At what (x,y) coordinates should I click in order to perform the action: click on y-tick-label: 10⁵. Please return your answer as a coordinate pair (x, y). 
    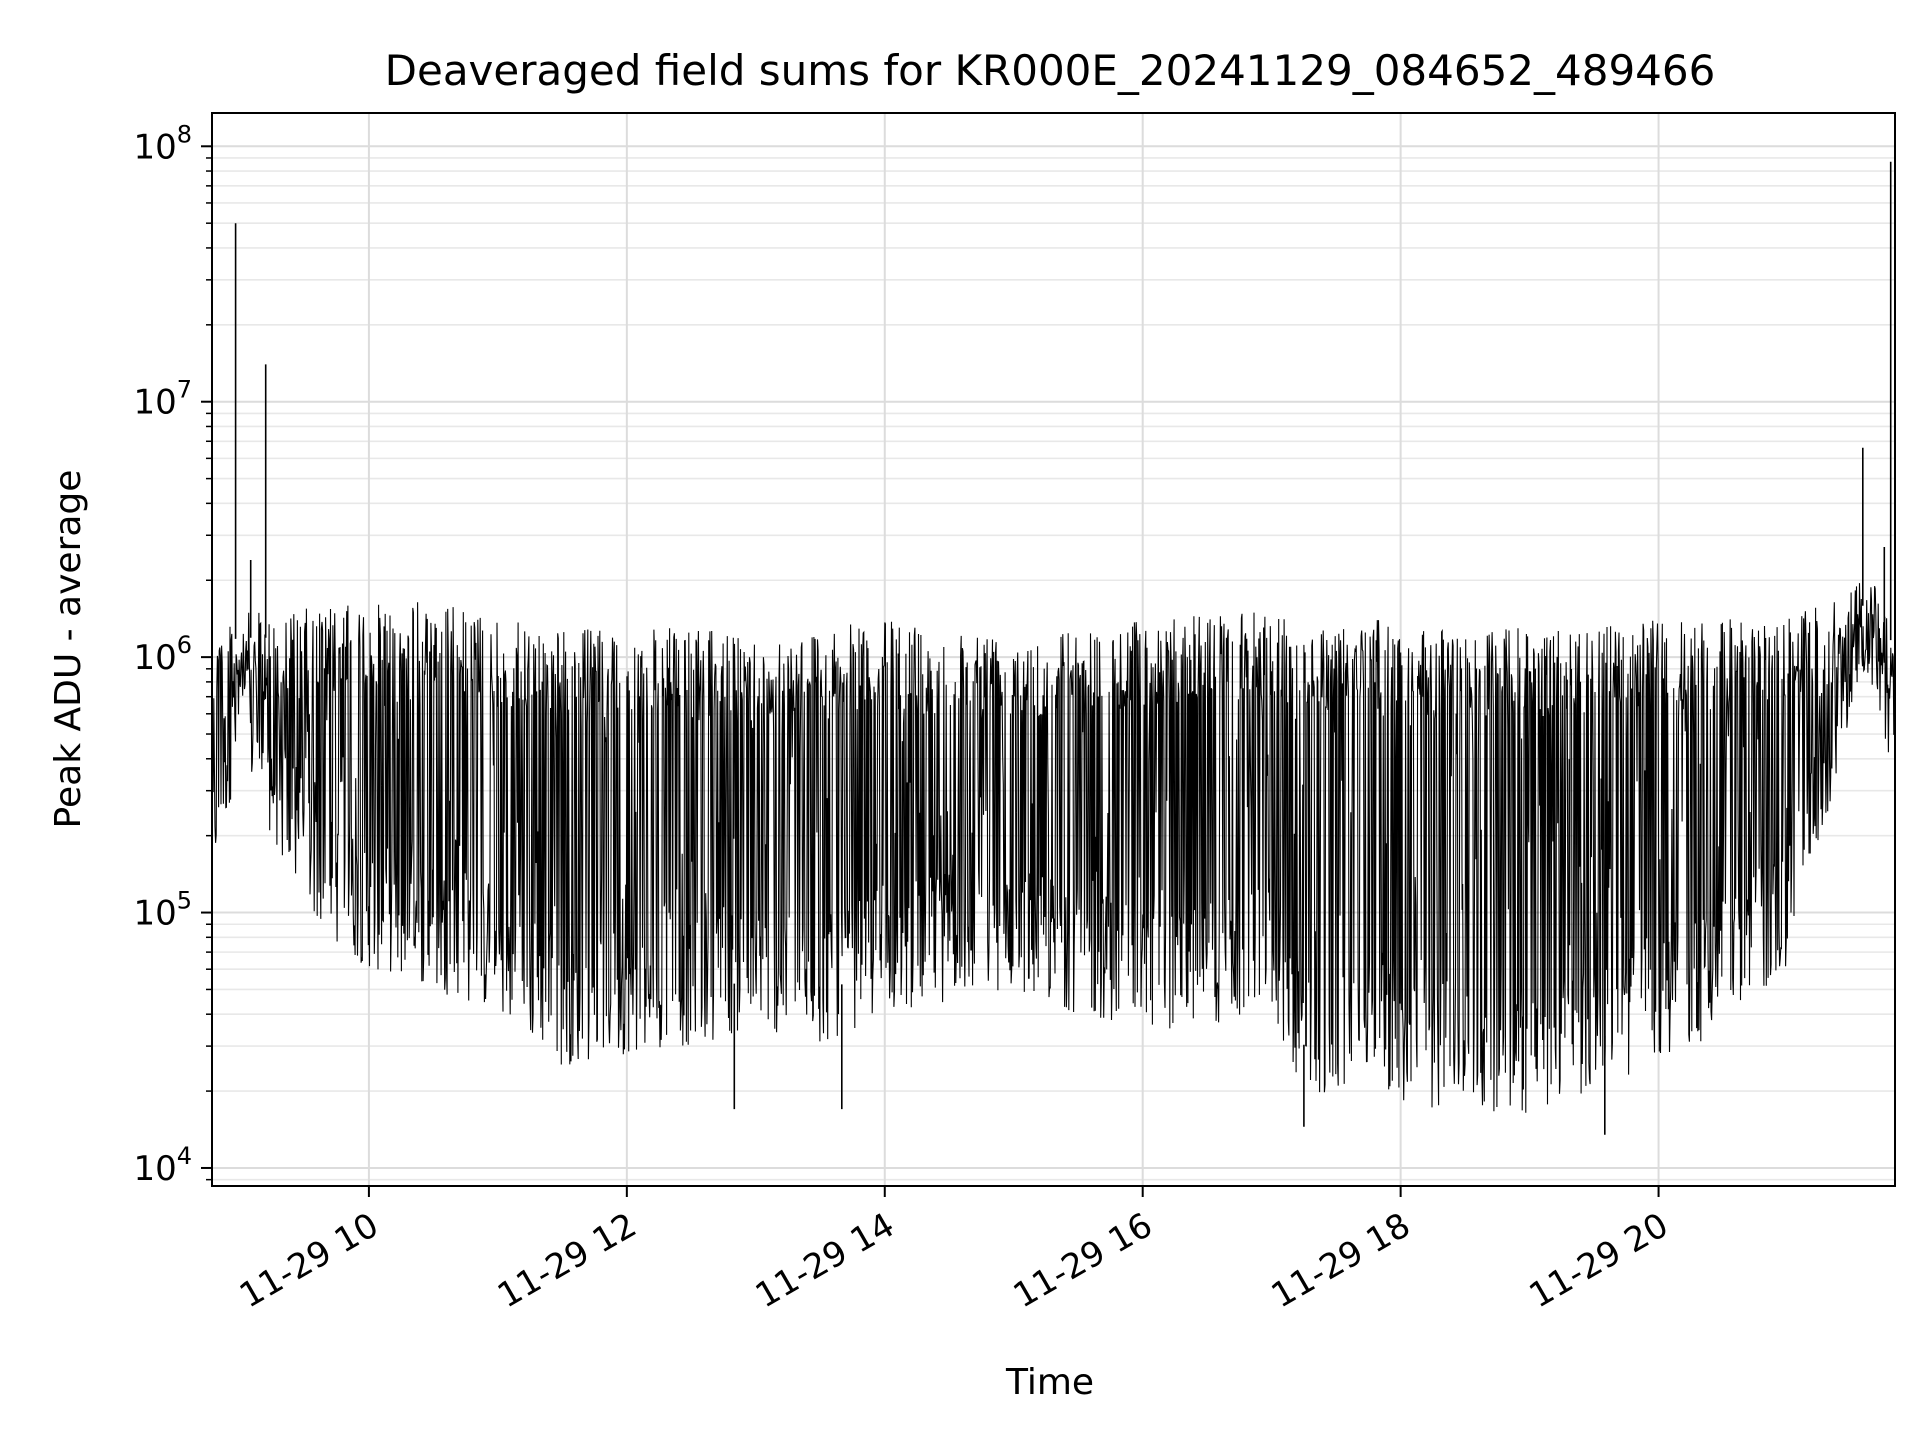
    Looking at the image, I should click on (162, 910).